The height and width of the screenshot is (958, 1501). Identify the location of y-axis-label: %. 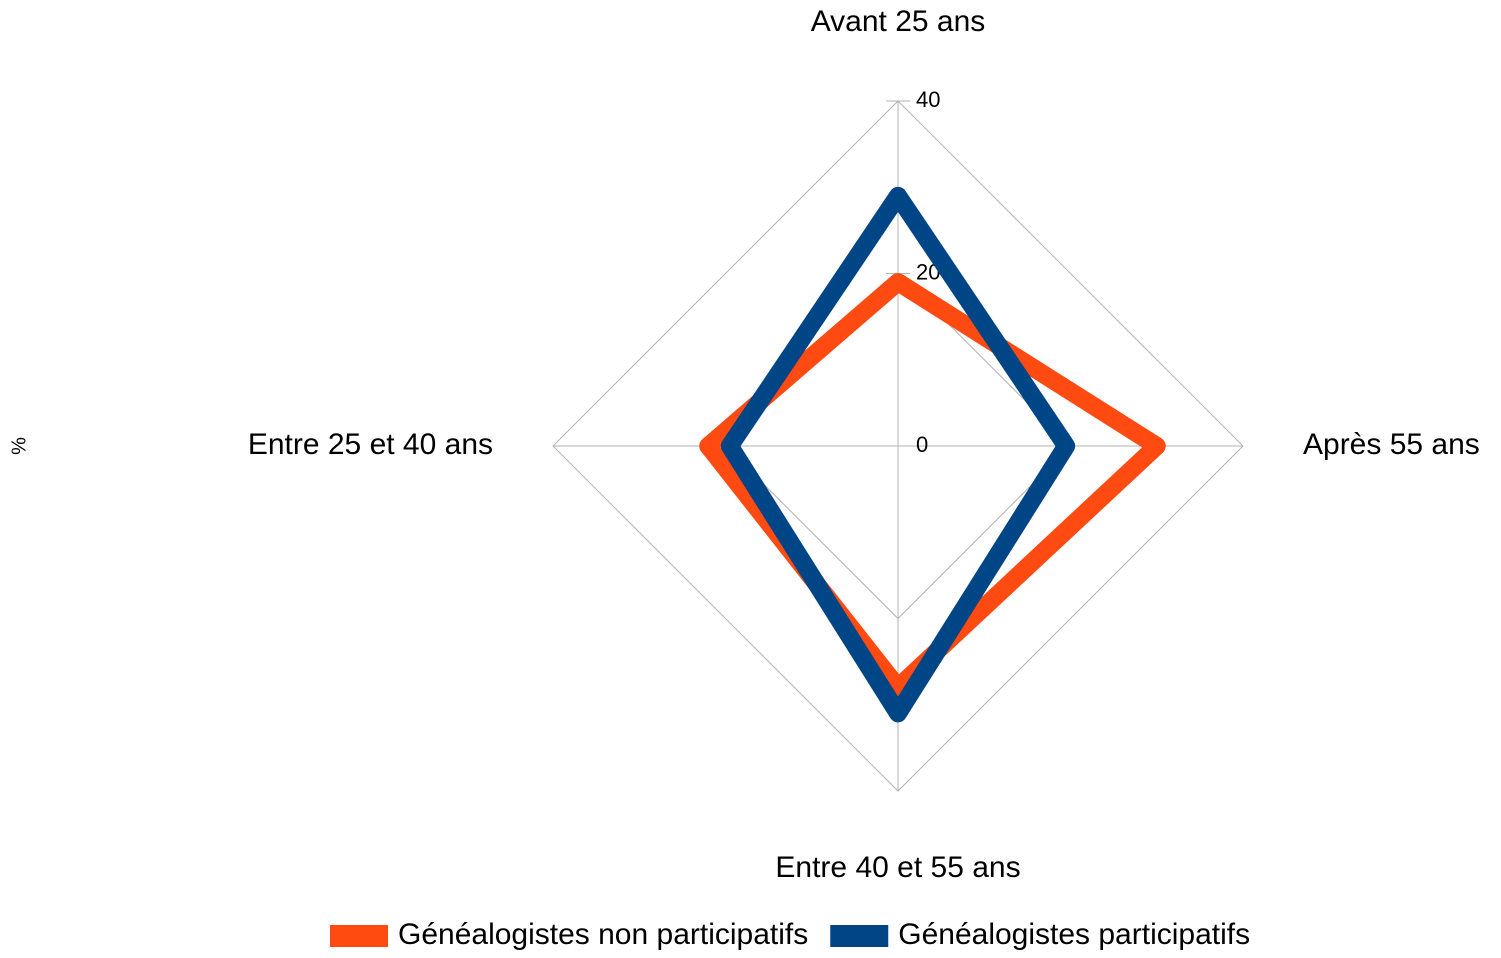
(19, 446).